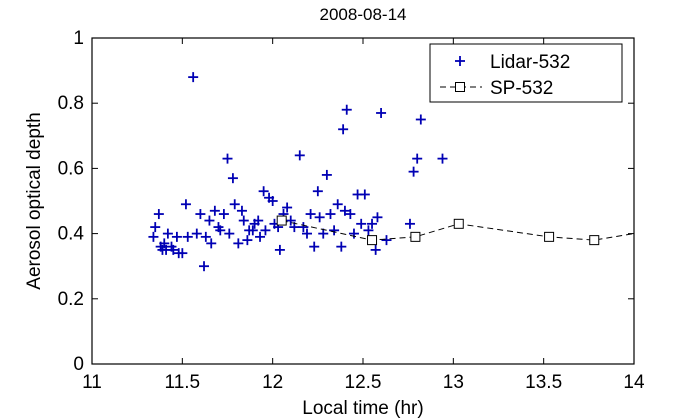 This screenshot has width=700, height=420. Describe the element at coordinates (362, 408) in the screenshot. I see `x-axis-title: Local time (hr)` at that location.